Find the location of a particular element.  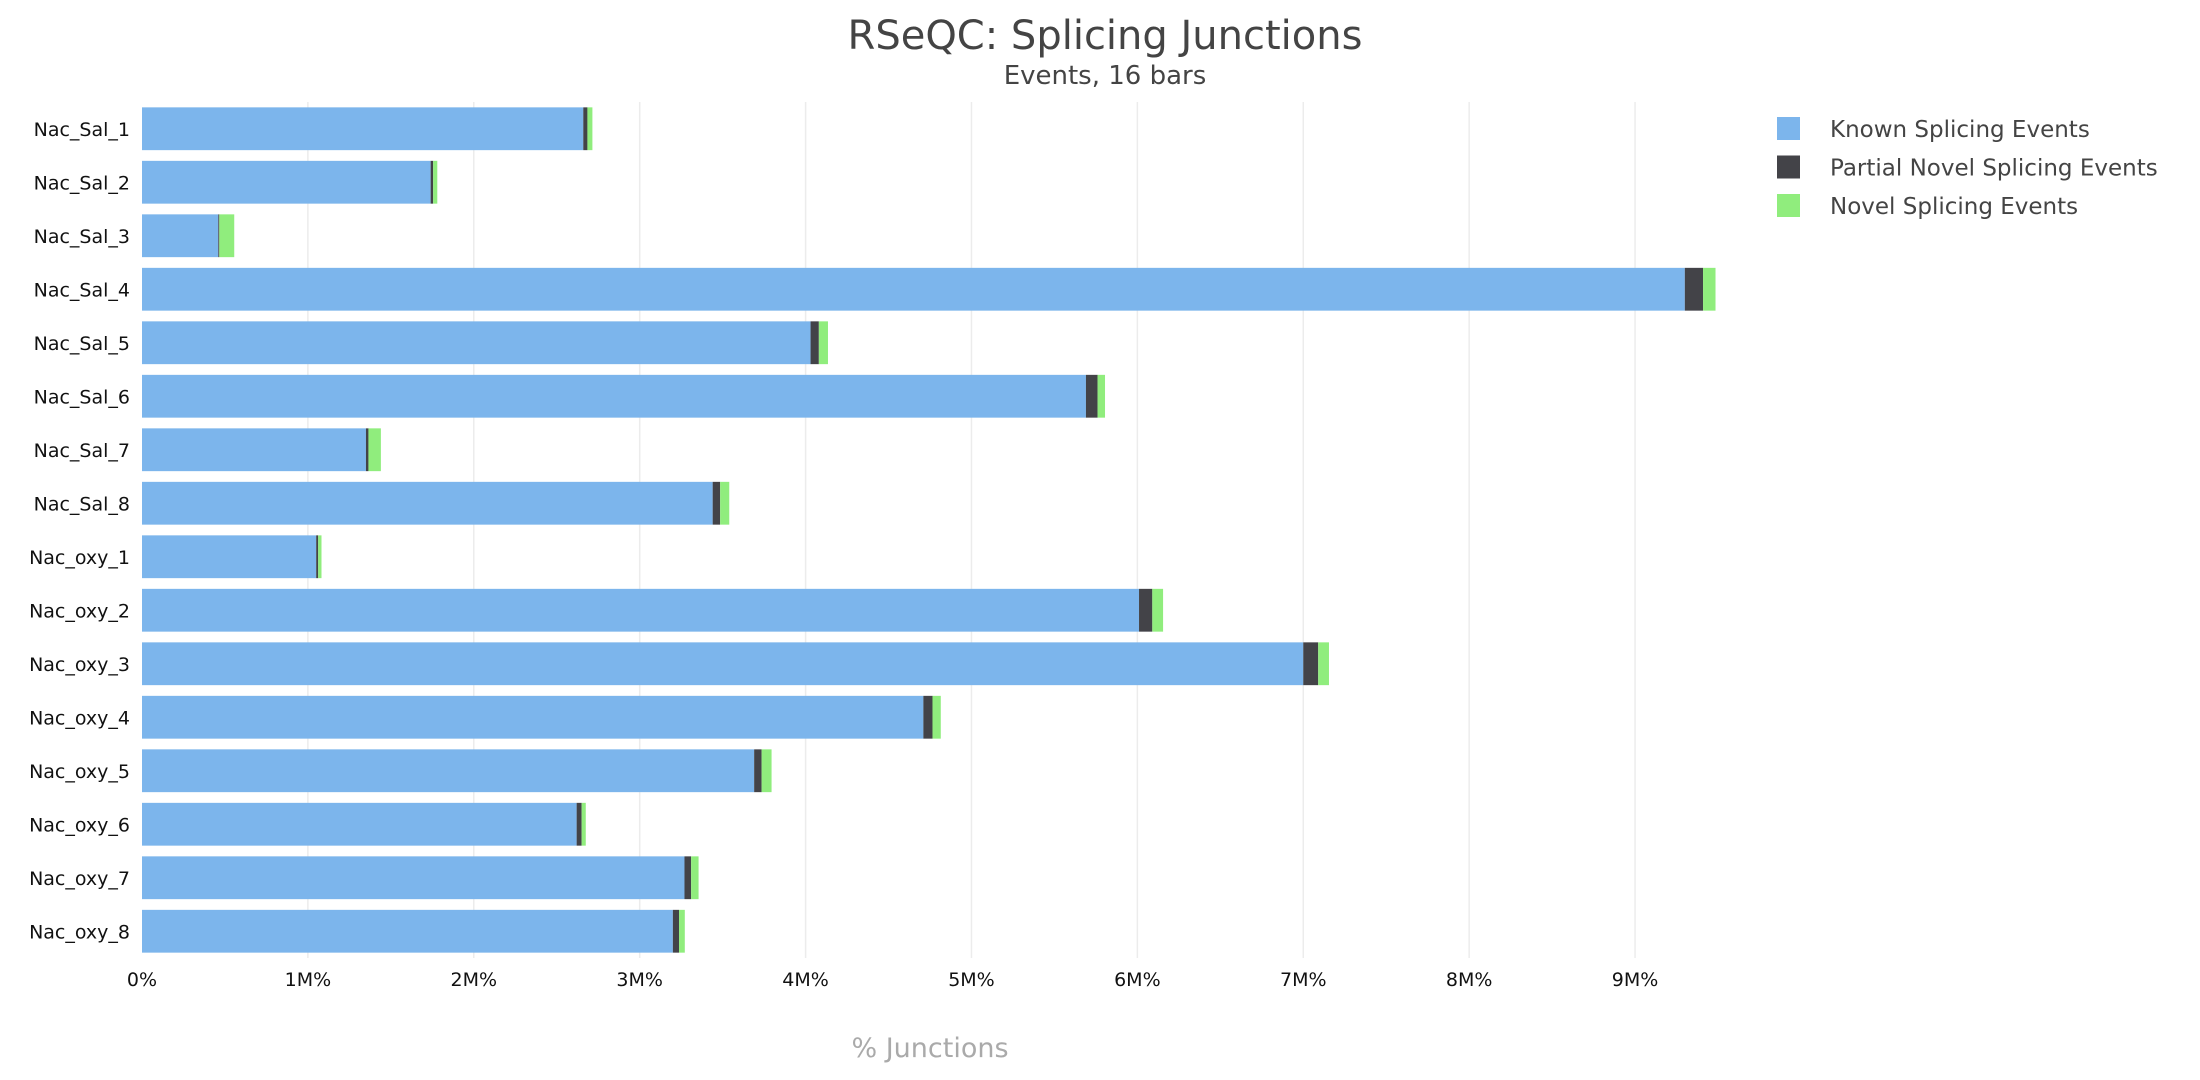

x-tick-label: 4M% is located at coordinates (805, 980).